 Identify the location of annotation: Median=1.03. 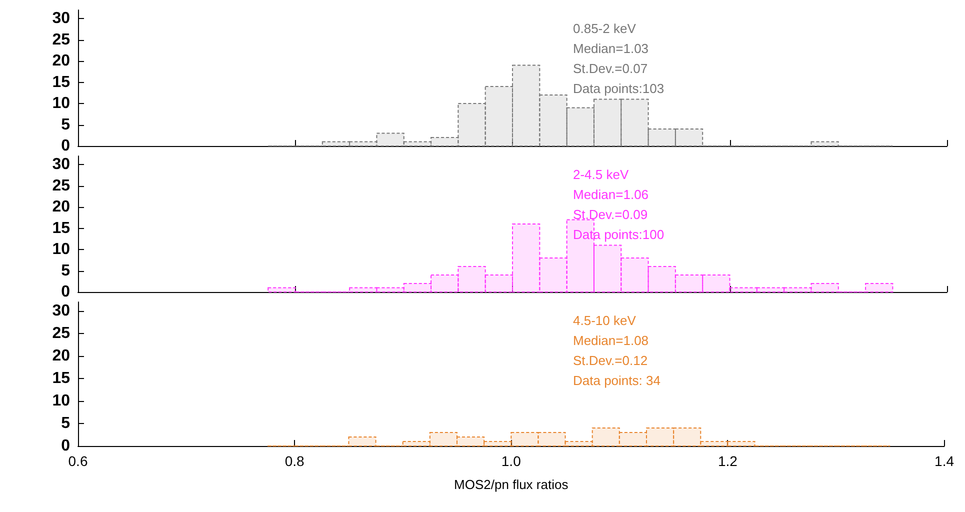
(611, 48).